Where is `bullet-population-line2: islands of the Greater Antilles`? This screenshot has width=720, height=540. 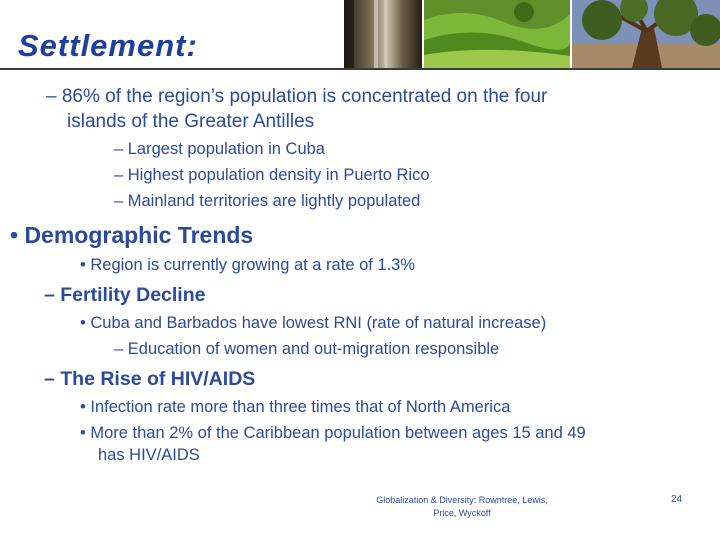 bullet-population-line2: islands of the Greater Antilles is located at coordinates (191, 121).